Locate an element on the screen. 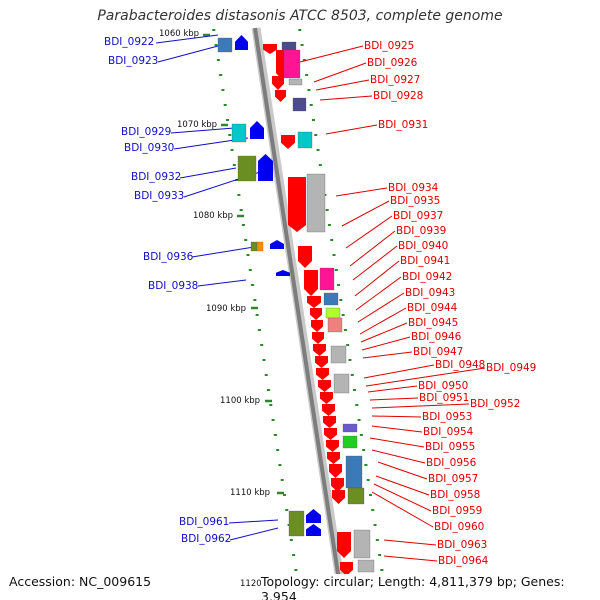 The image size is (600, 600). gene-label-right: BDI_0956 is located at coordinates (451, 463).